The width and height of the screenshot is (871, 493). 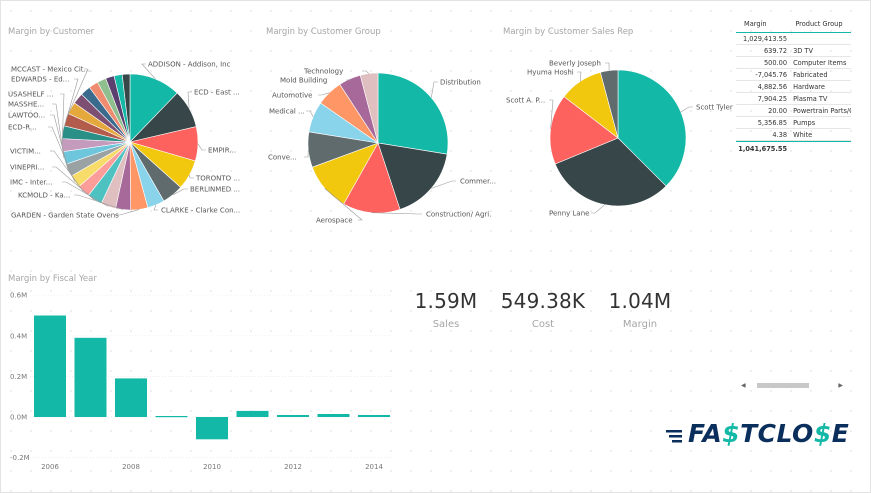 What do you see at coordinates (543, 324) in the screenshot?
I see `kpi-cost-label: Cost` at bounding box center [543, 324].